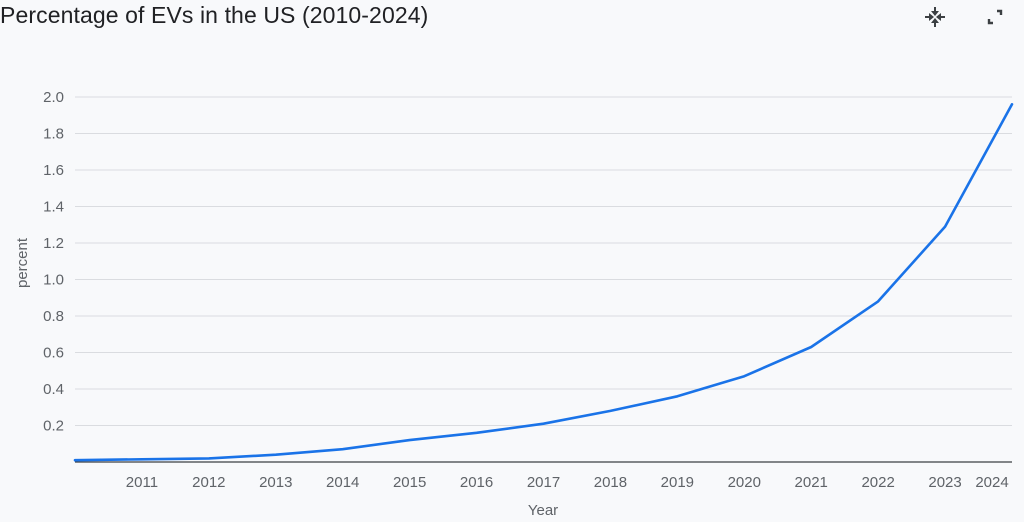 This screenshot has width=1024, height=522. What do you see at coordinates (476, 482) in the screenshot?
I see `x-tick-label: 2016` at bounding box center [476, 482].